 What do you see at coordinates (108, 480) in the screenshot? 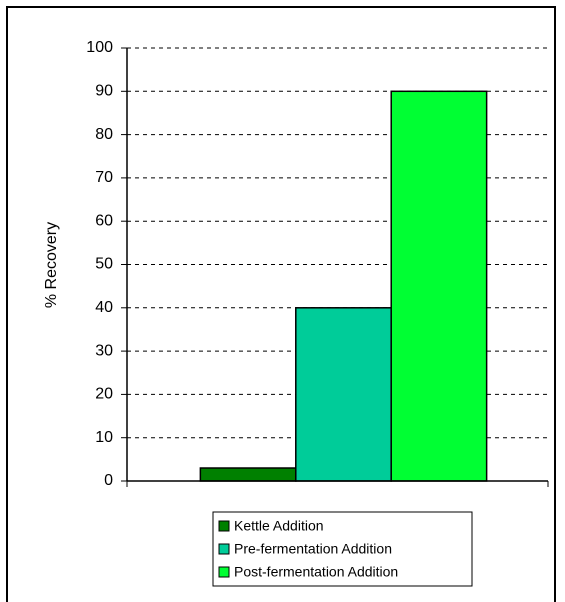
I see `y-tick-label: 0` at bounding box center [108, 480].